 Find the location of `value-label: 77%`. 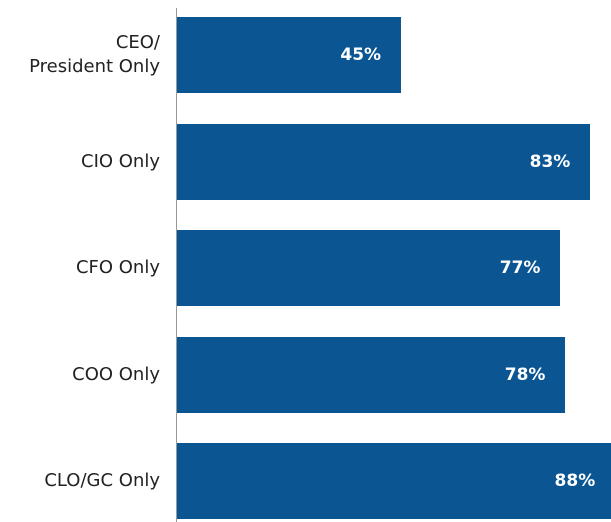

value-label: 77% is located at coordinates (520, 268).